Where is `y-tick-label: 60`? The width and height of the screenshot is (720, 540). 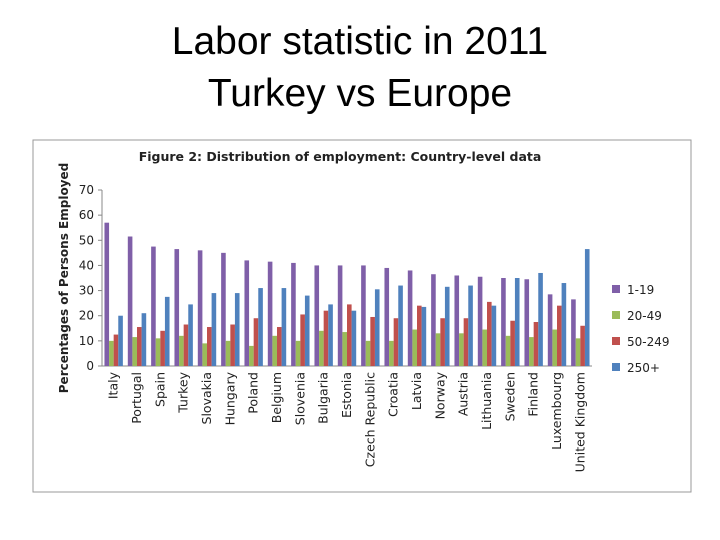
y-tick-label: 60 is located at coordinates (86, 215).